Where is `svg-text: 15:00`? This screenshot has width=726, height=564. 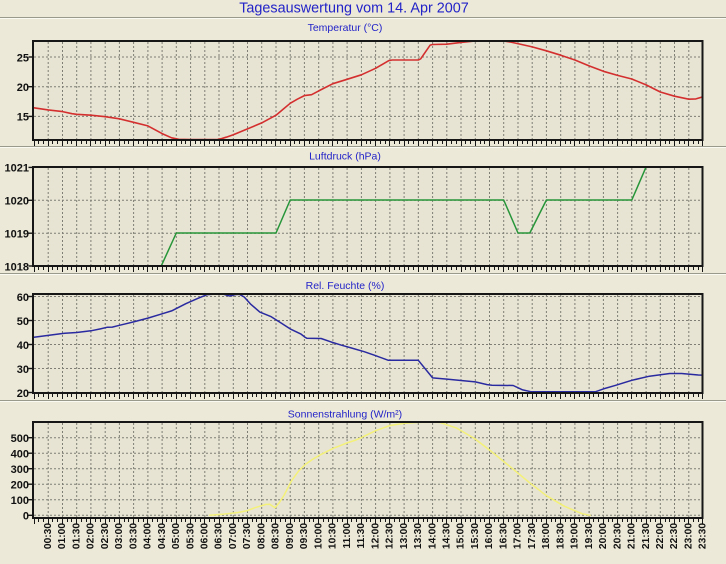
svg-text: 15:00 is located at coordinates (461, 536).